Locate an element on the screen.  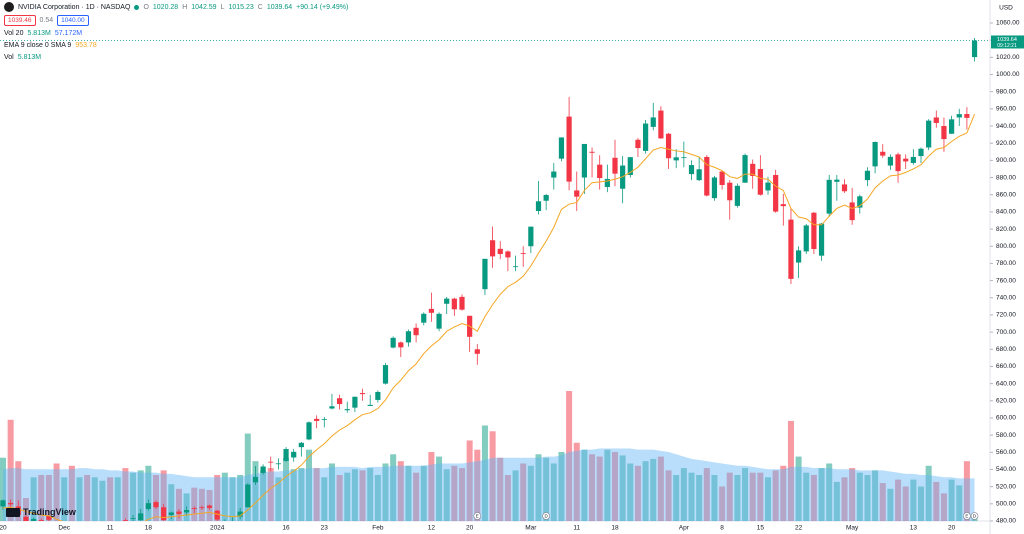
ohlc-label: O is located at coordinates (146, 7).